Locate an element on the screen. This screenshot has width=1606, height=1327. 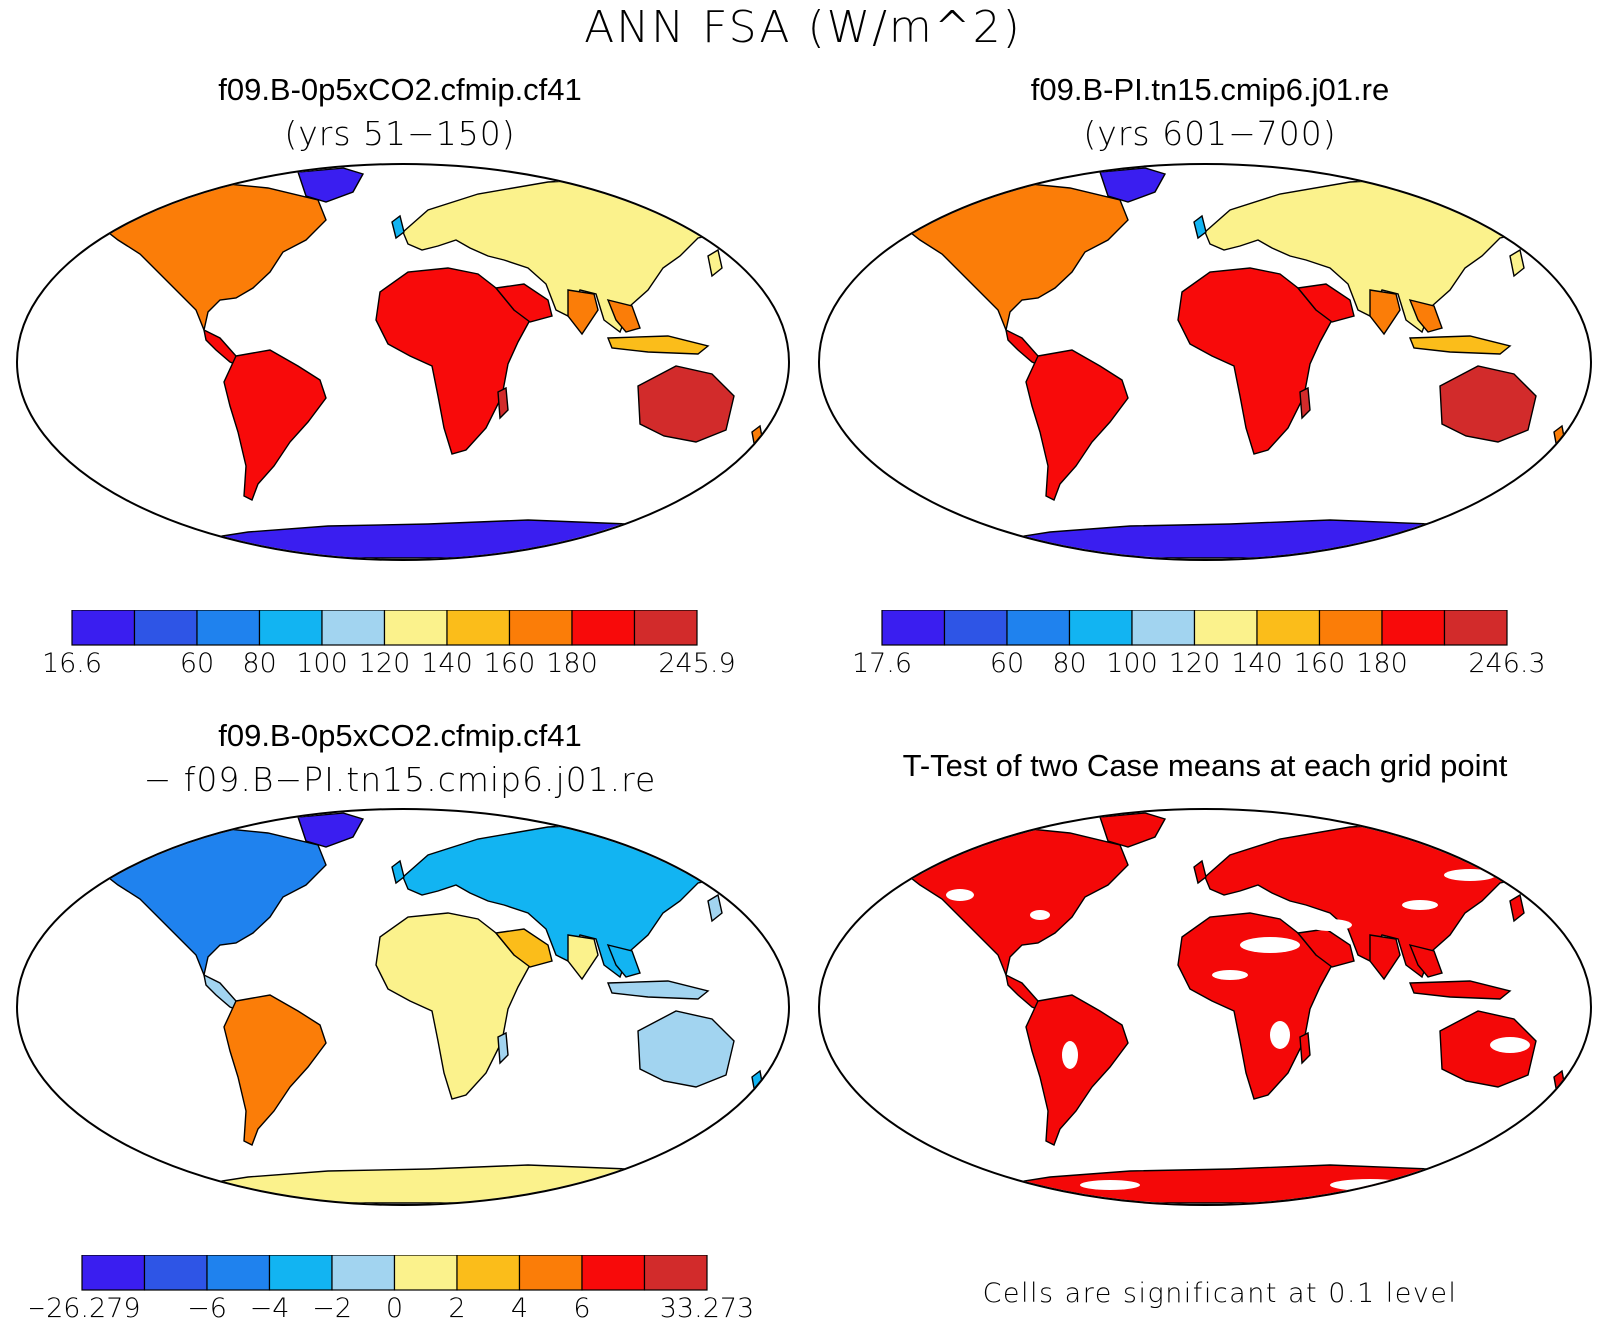
colorbar-tick-label: −2 is located at coordinates (332, 1308).